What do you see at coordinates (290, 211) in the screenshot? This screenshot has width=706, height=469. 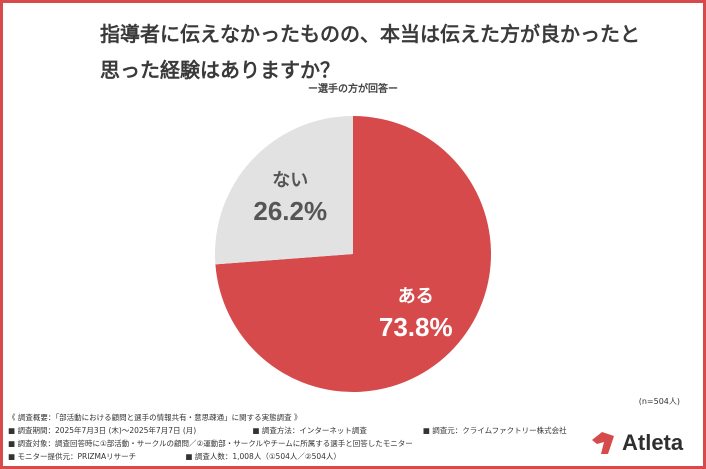 I see `pie-value-nai: 26.2%` at bounding box center [290, 211].